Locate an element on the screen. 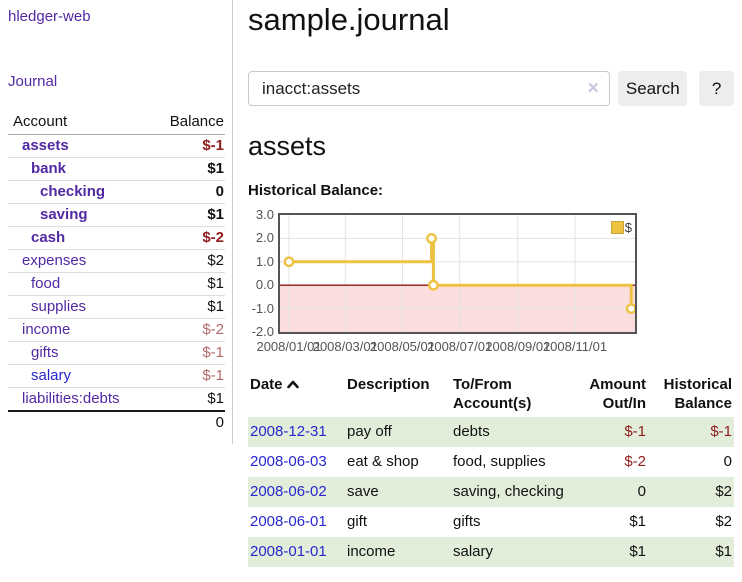  search-box: ✕ is located at coordinates (429, 88).